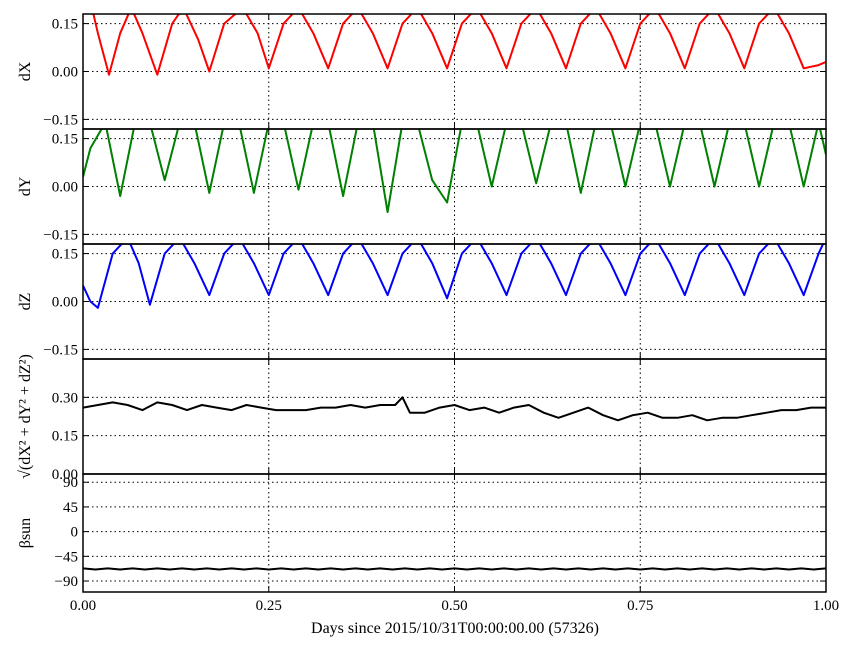 This screenshot has height=650, width=848. I want to click on panel-3-series-line, so click(454, 276).